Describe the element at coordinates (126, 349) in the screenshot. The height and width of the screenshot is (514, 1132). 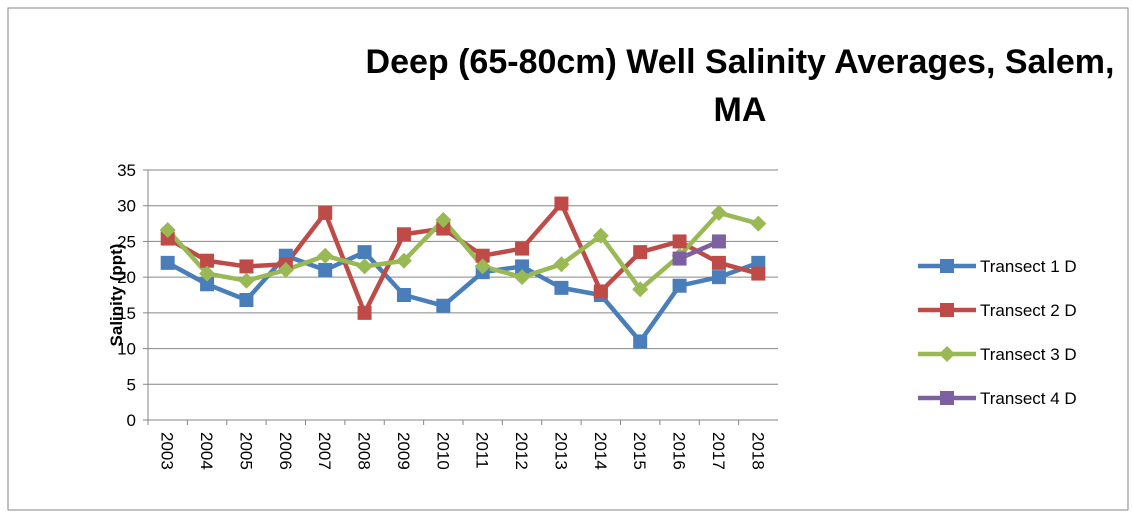
I see `y-tick-label: 10` at that location.